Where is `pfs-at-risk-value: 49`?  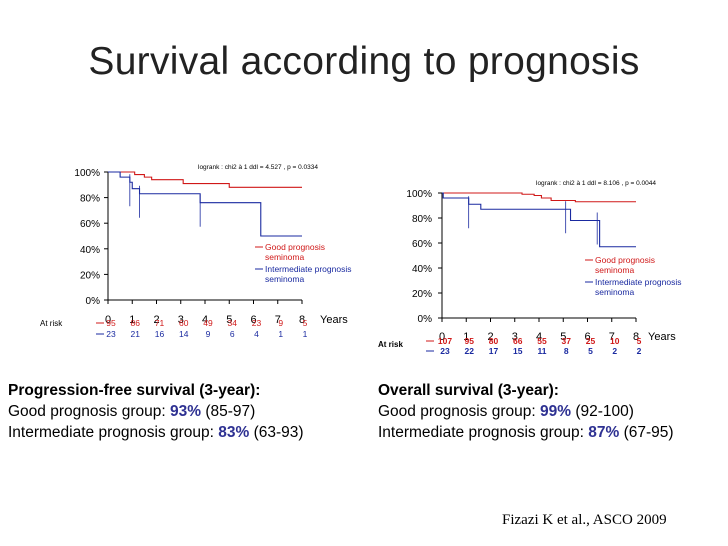
pfs-at-risk-value: 49 is located at coordinates (208, 323).